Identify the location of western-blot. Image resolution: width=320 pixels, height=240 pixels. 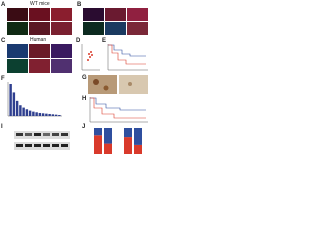
(42, 140).